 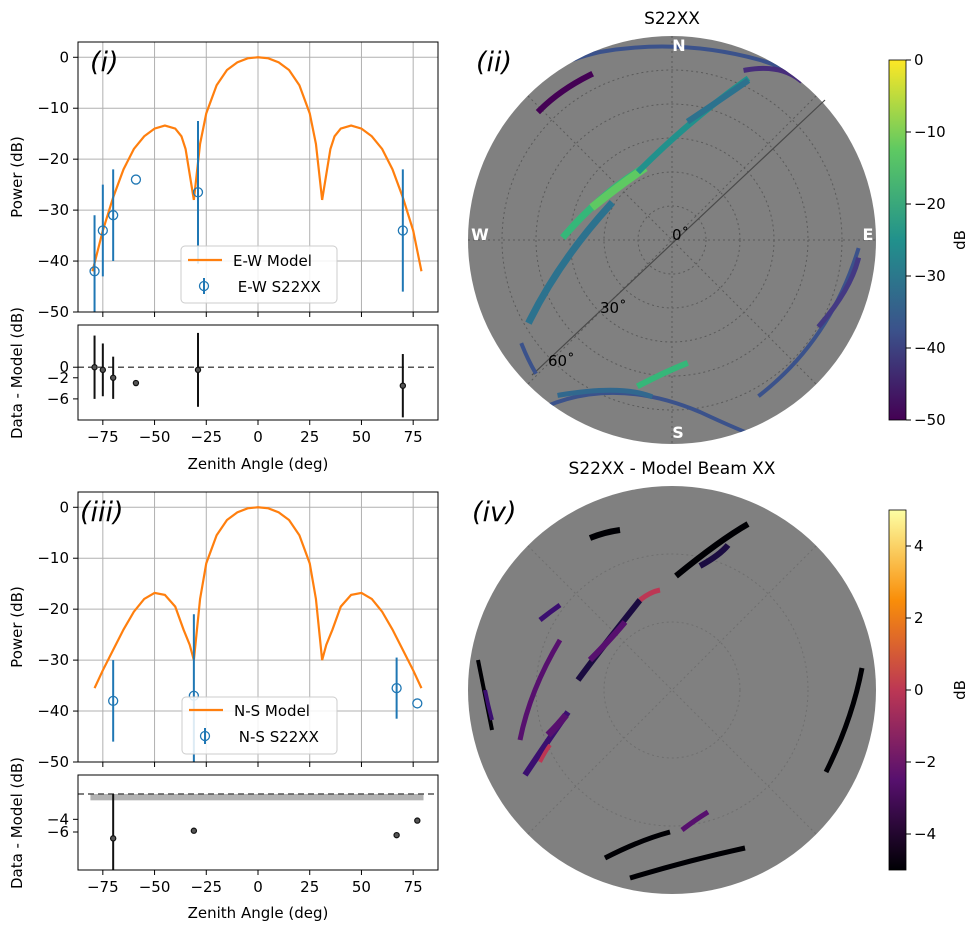 What do you see at coordinates (921, 690) in the screenshot?
I see `colorbar-ticks: 4 2 0 −2 −4` at bounding box center [921, 690].